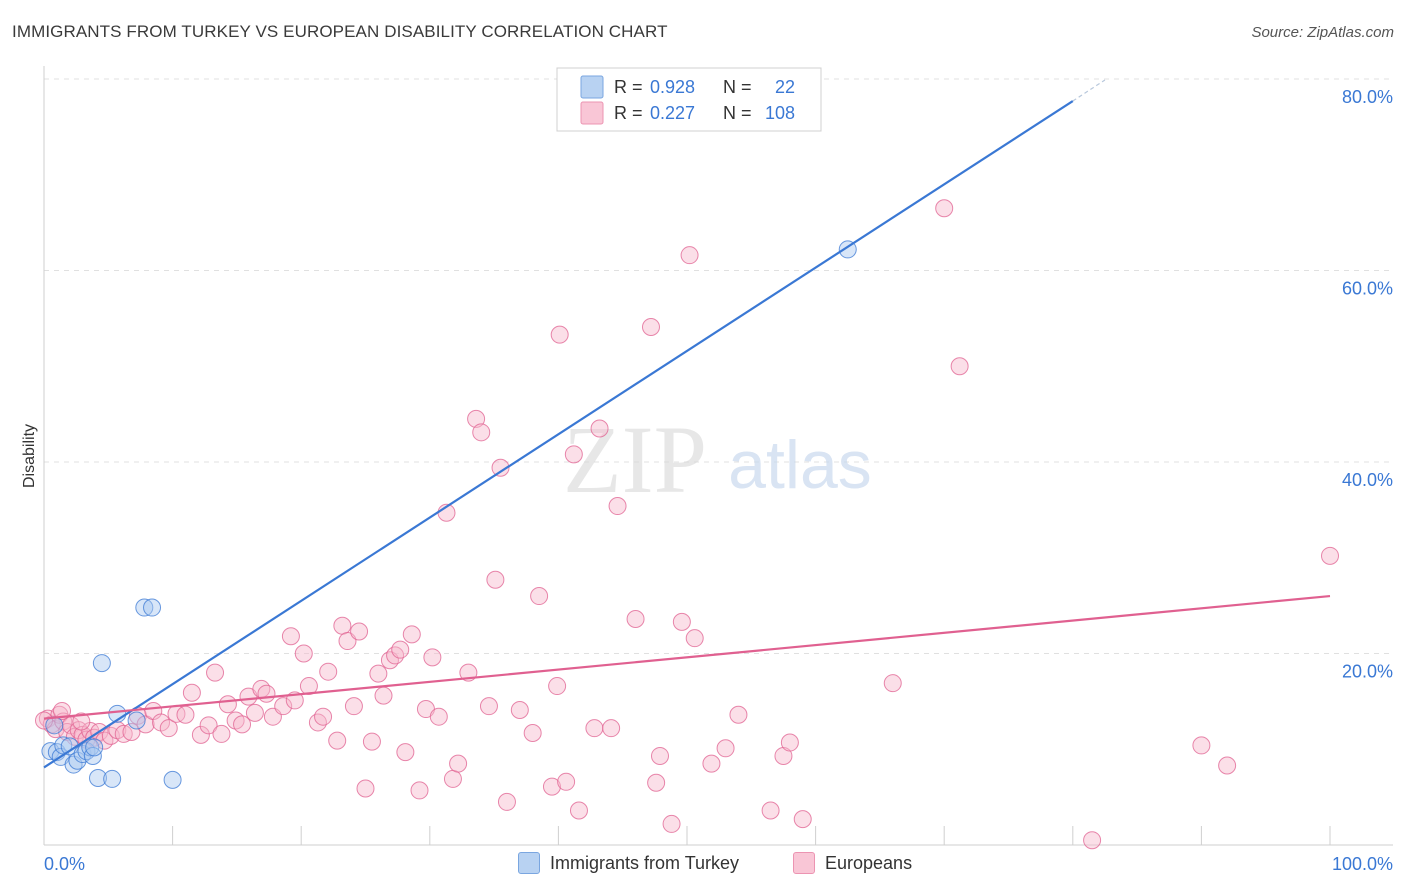 The width and height of the screenshot is (1406, 892). I want to click on series-legend-item-europeans: Europeans, so click(852, 863).